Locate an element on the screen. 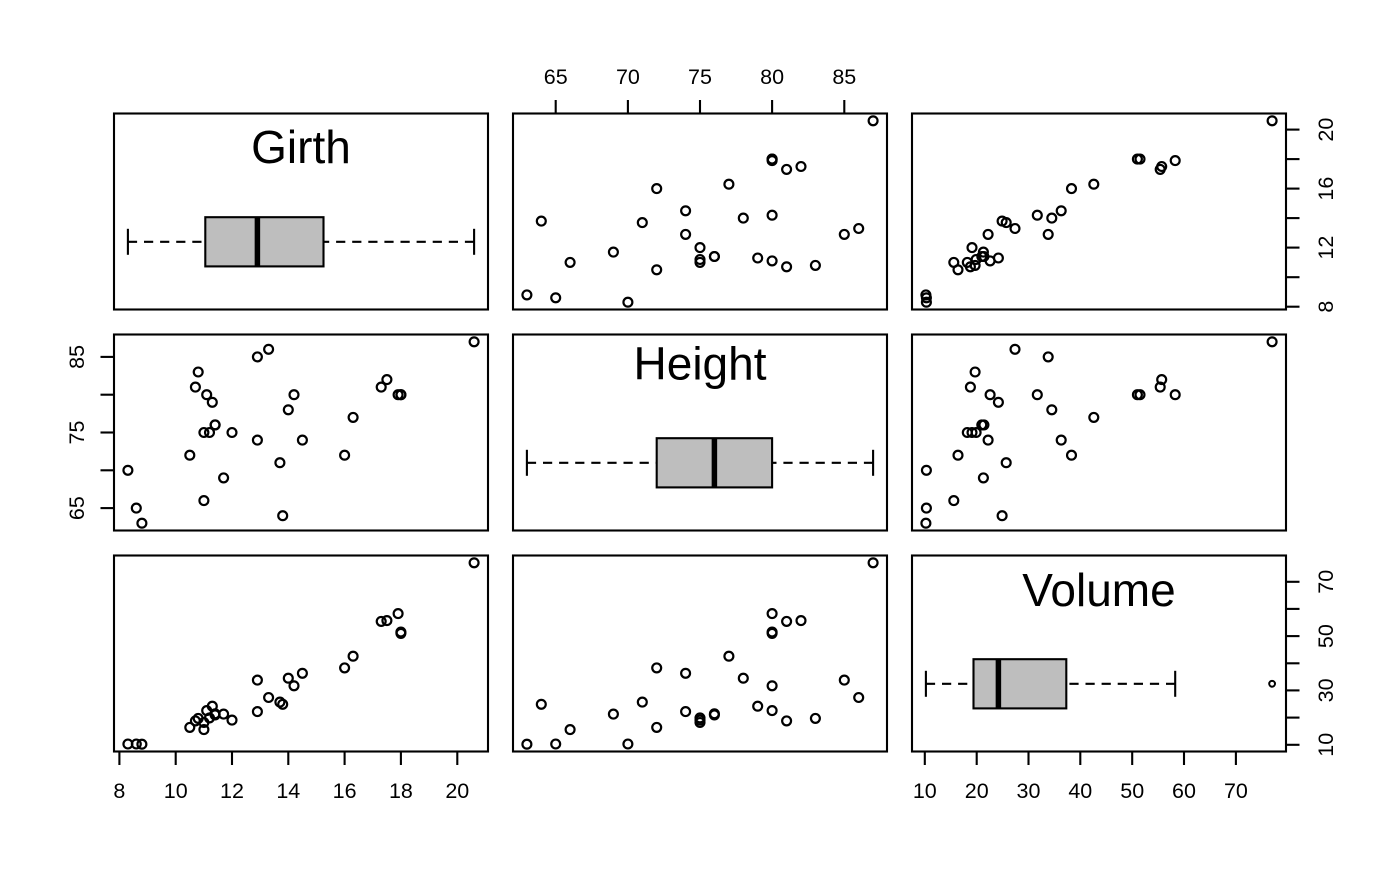 This screenshot has height=871, width=1400. svg-text: 14 is located at coordinates (288, 791).